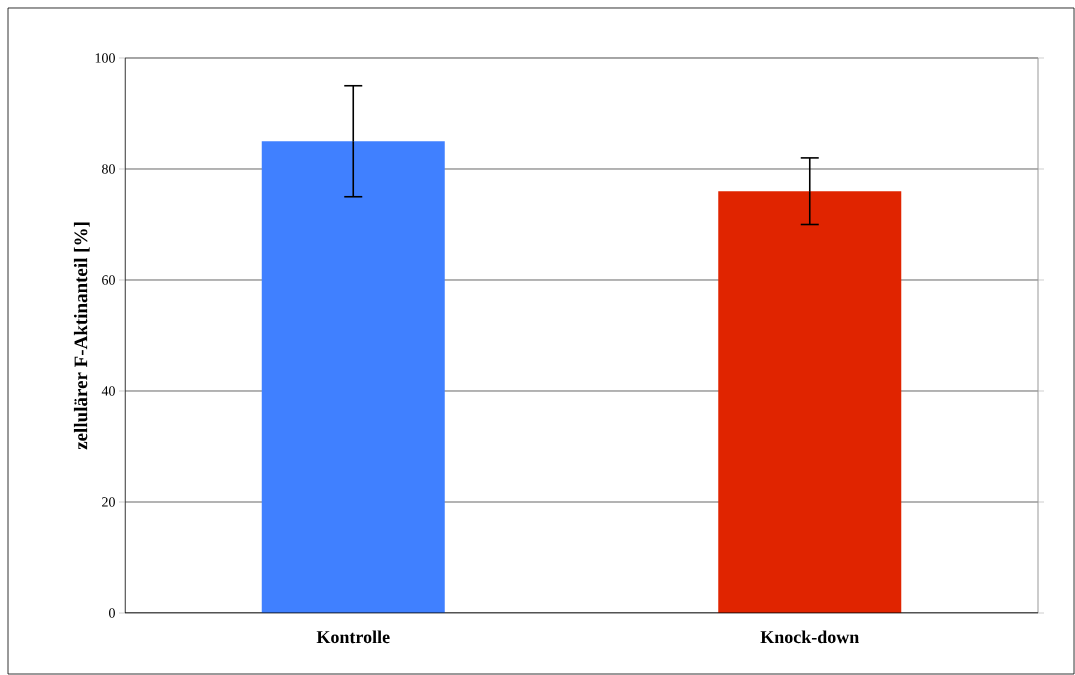 The height and width of the screenshot is (675, 1075). I want to click on y-tick-label: 80, so click(108, 169).